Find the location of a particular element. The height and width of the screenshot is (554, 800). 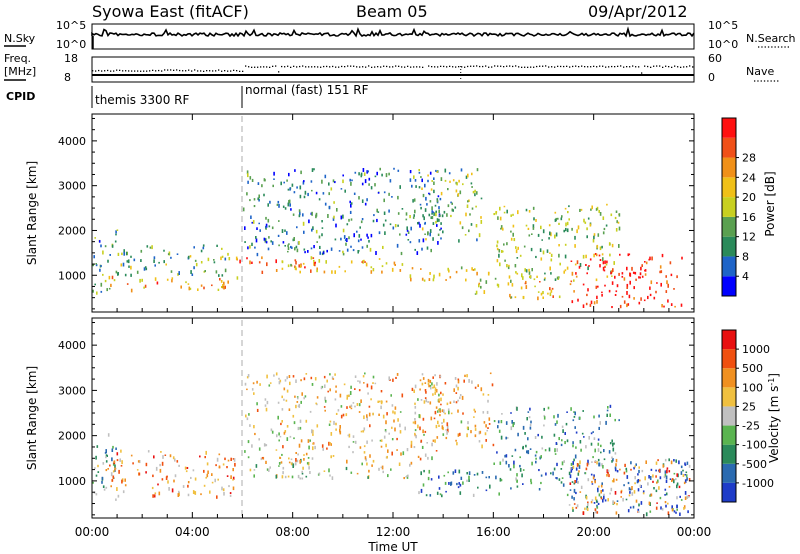

noise-panel: N.Sky 10^5 10^0 10^5 10^0 N.Search is located at coordinates (400, 35).